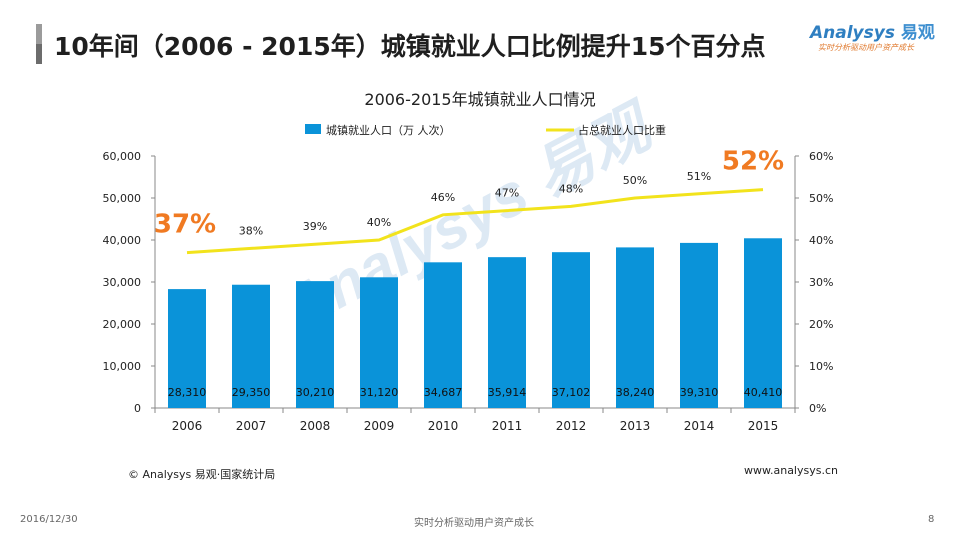 Image resolution: width=960 pixels, height=540 pixels. I want to click on x-tick-label: 2012, so click(571, 426).